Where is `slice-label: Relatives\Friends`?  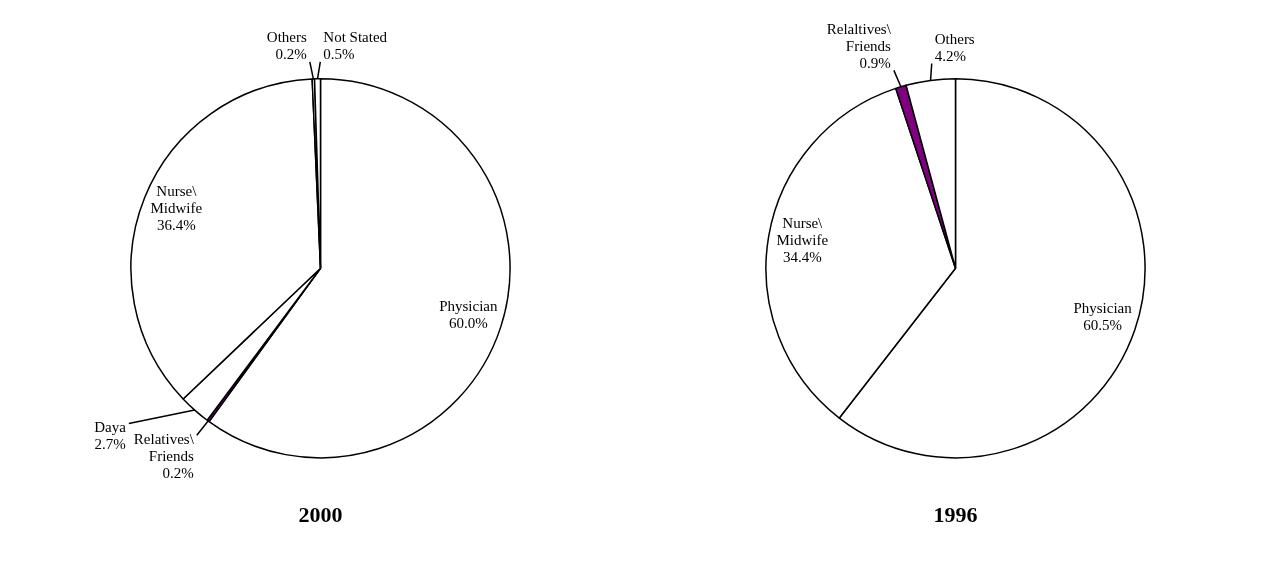
slice-label: Relatives\Friends is located at coordinates (164, 447).